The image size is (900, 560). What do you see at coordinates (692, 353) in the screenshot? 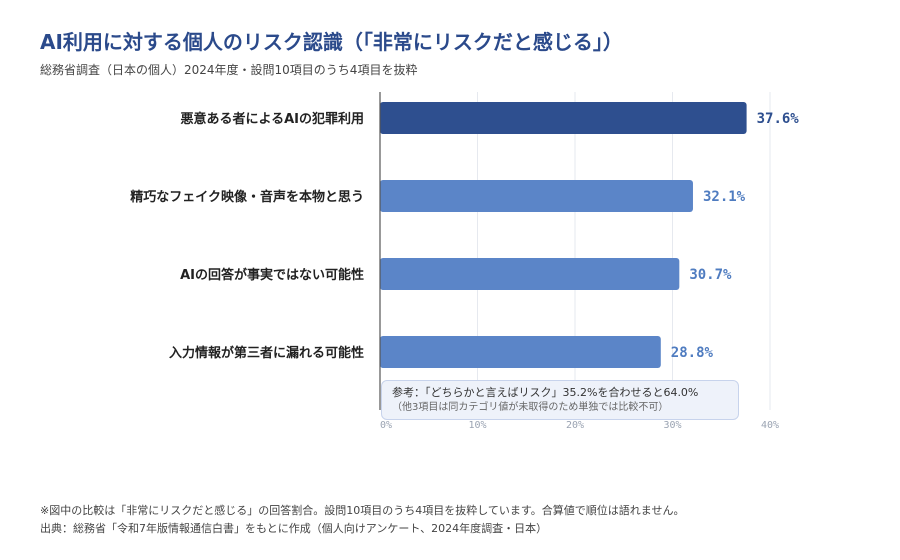
I see `value-label: 28.8%` at bounding box center [692, 353].